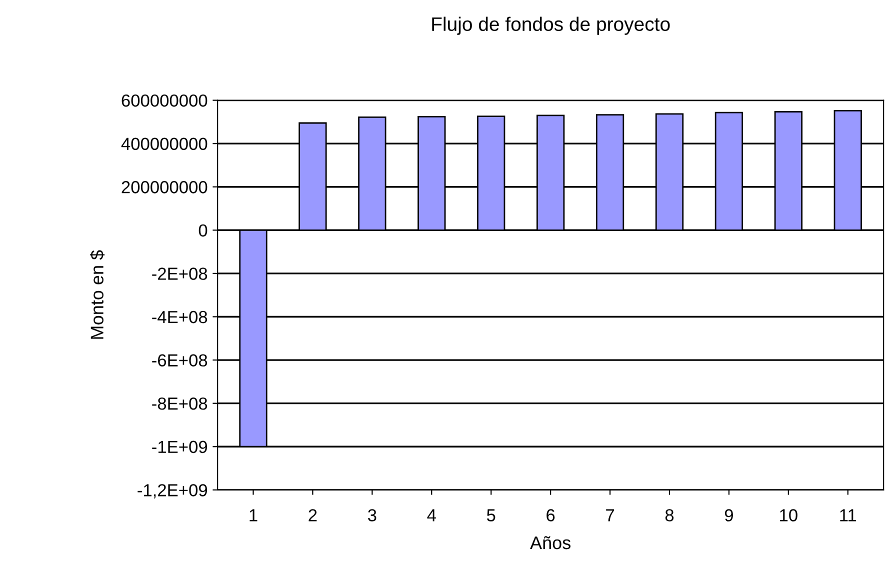 This screenshot has height=573, width=888. Describe the element at coordinates (610, 515) in the screenshot. I see `x-tick-label: 7` at that location.